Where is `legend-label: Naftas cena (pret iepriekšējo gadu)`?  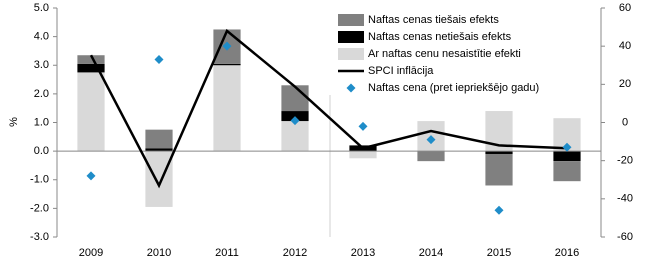 legend-label: Naftas cena (pret iepriekšējo gadu) is located at coordinates (453, 88).